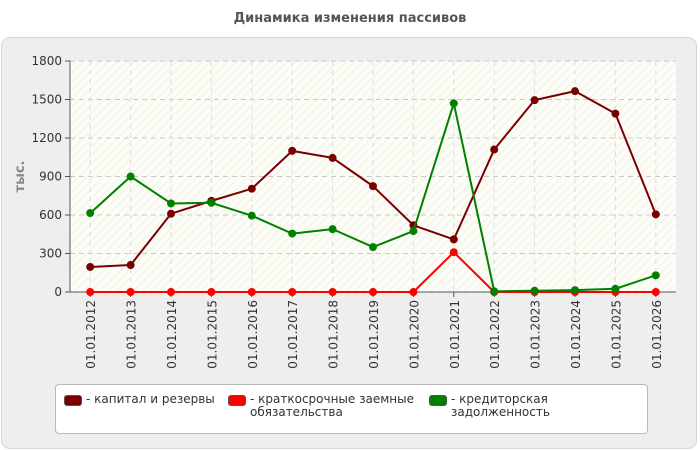  What do you see at coordinates (46, 100) in the screenshot?
I see `y-tick-label: 1500` at bounding box center [46, 100].